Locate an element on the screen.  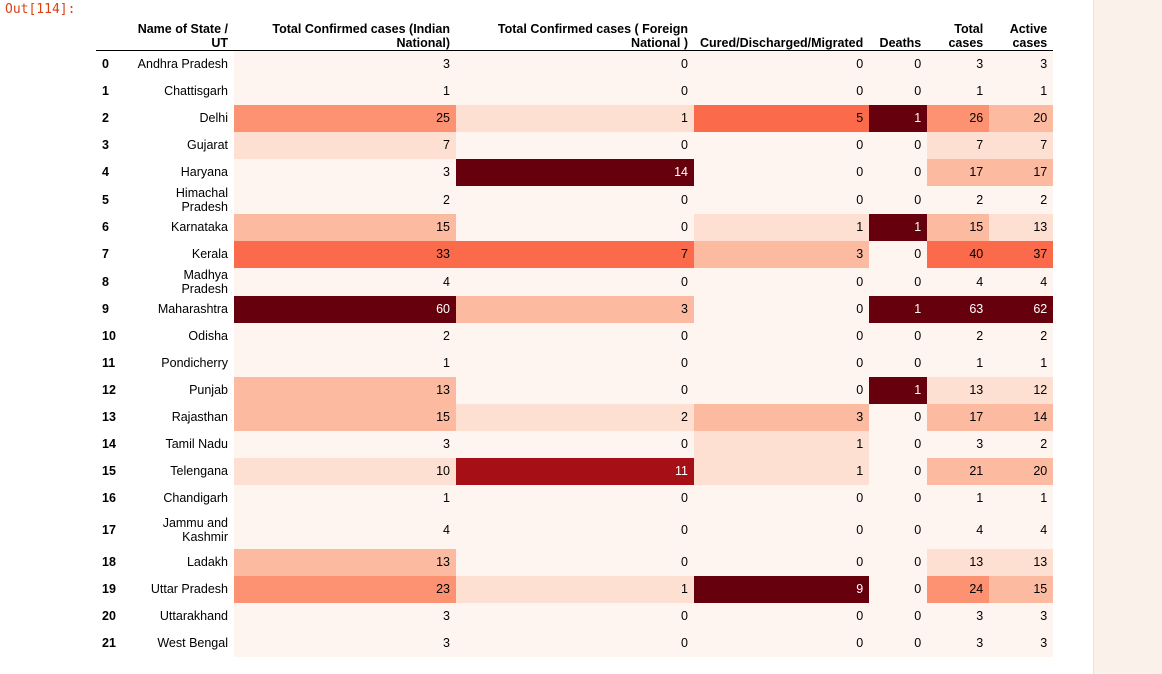
state-name-cell: Haryana is located at coordinates (204, 172).